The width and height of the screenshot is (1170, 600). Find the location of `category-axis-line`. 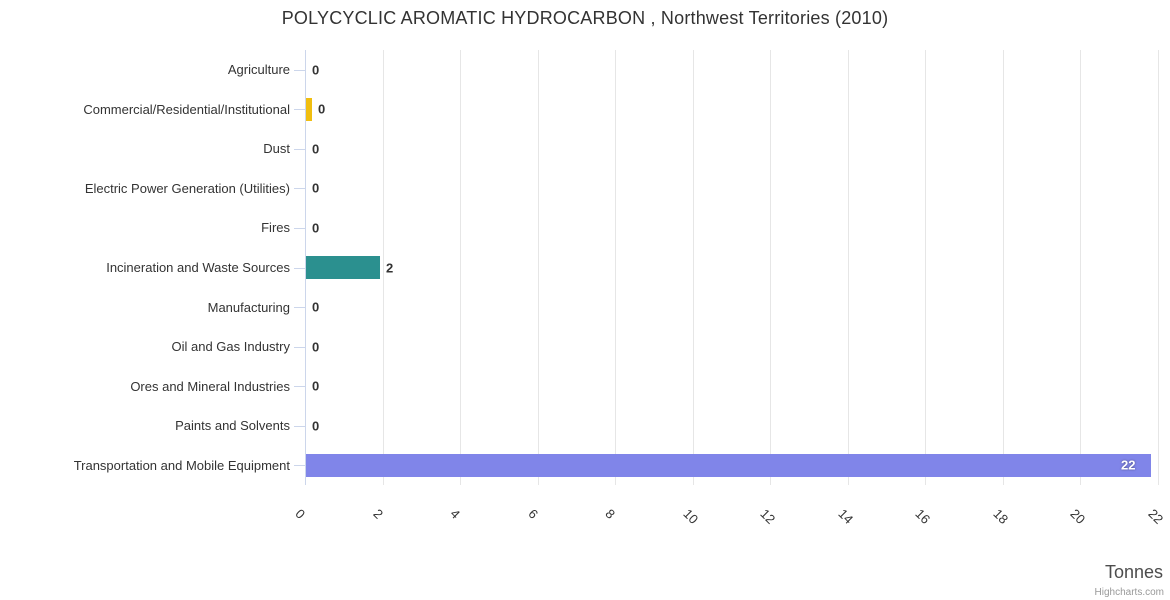

category-axis-line is located at coordinates (305, 267).